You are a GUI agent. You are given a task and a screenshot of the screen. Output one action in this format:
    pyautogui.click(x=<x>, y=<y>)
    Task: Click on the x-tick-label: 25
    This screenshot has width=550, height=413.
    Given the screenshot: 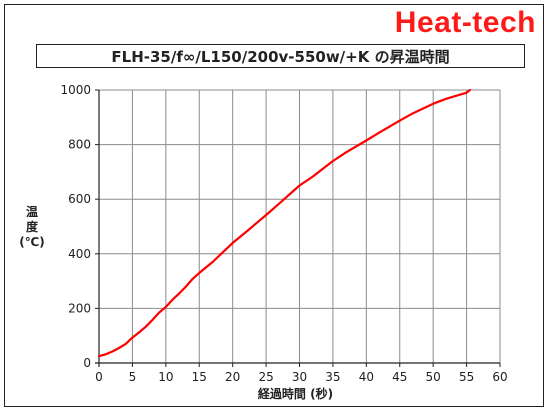 What is the action you would take?
    pyautogui.click(x=265, y=377)
    